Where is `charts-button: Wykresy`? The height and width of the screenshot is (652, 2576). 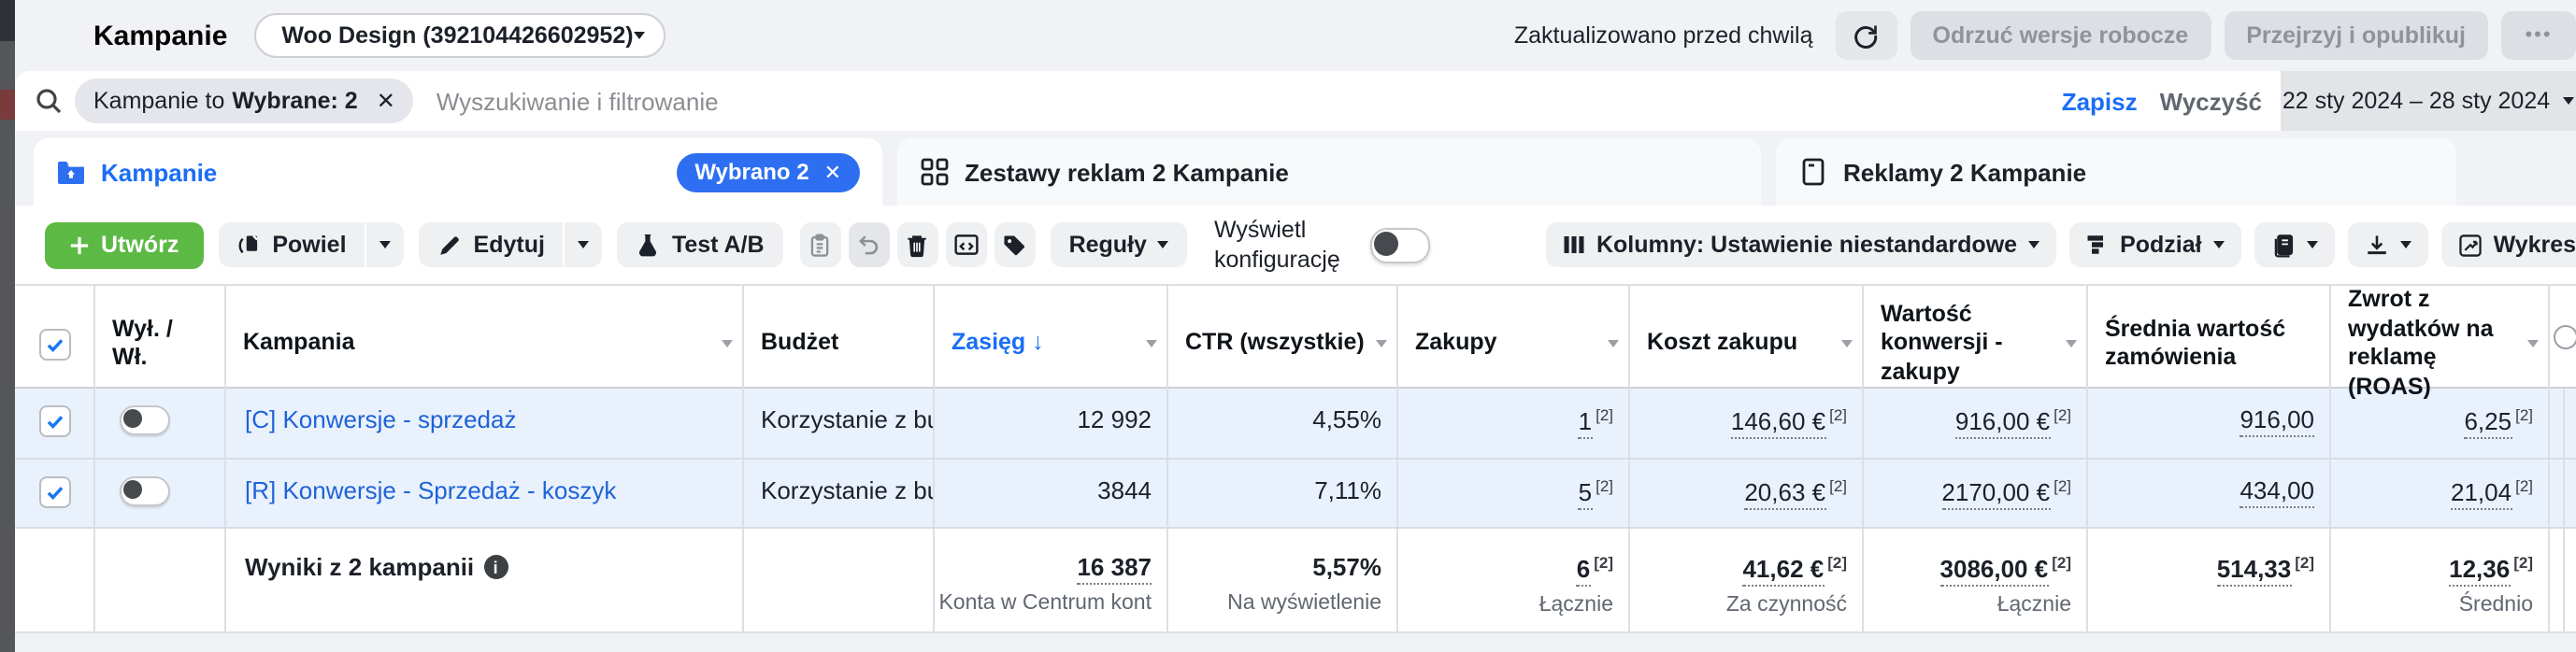
charts-button: Wykresy is located at coordinates (2508, 244).